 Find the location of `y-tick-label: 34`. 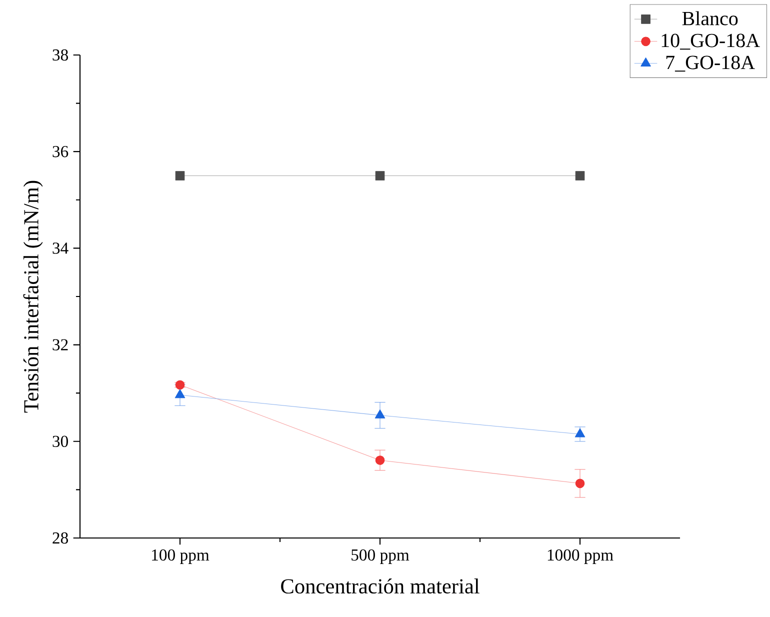

y-tick-label: 34 is located at coordinates (60, 248).